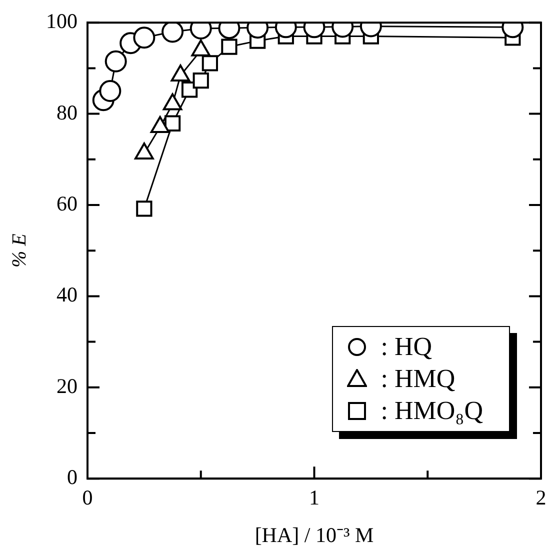  Describe the element at coordinates (67, 112) in the screenshot. I see `y-tick-label: 80` at that location.